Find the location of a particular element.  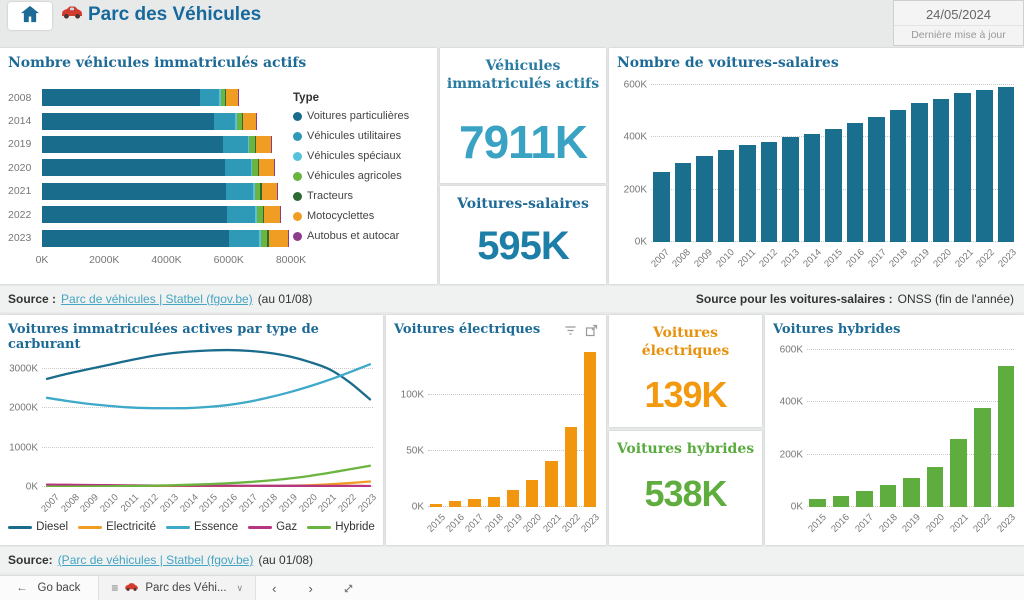

fuel-line-Diesel is located at coordinates (208, 374).